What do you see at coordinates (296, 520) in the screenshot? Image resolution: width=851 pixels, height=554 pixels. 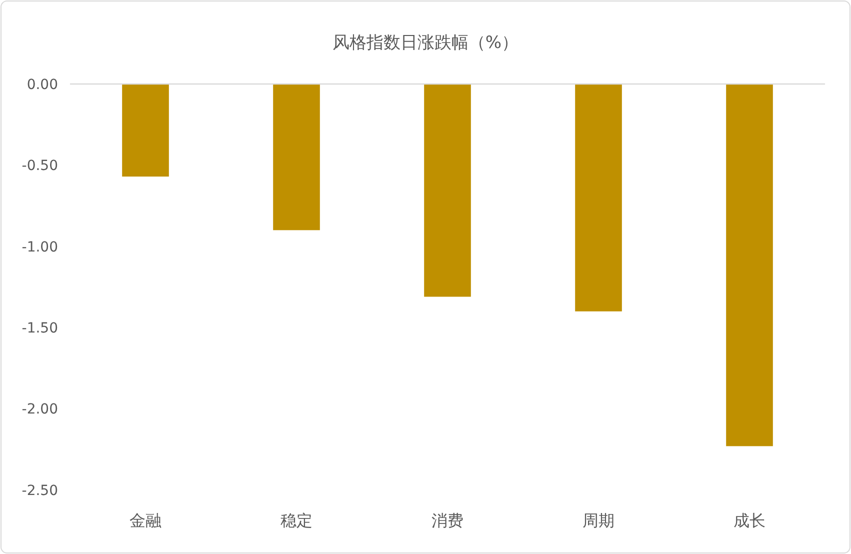 I see `x-tick-label: 稳定` at bounding box center [296, 520].